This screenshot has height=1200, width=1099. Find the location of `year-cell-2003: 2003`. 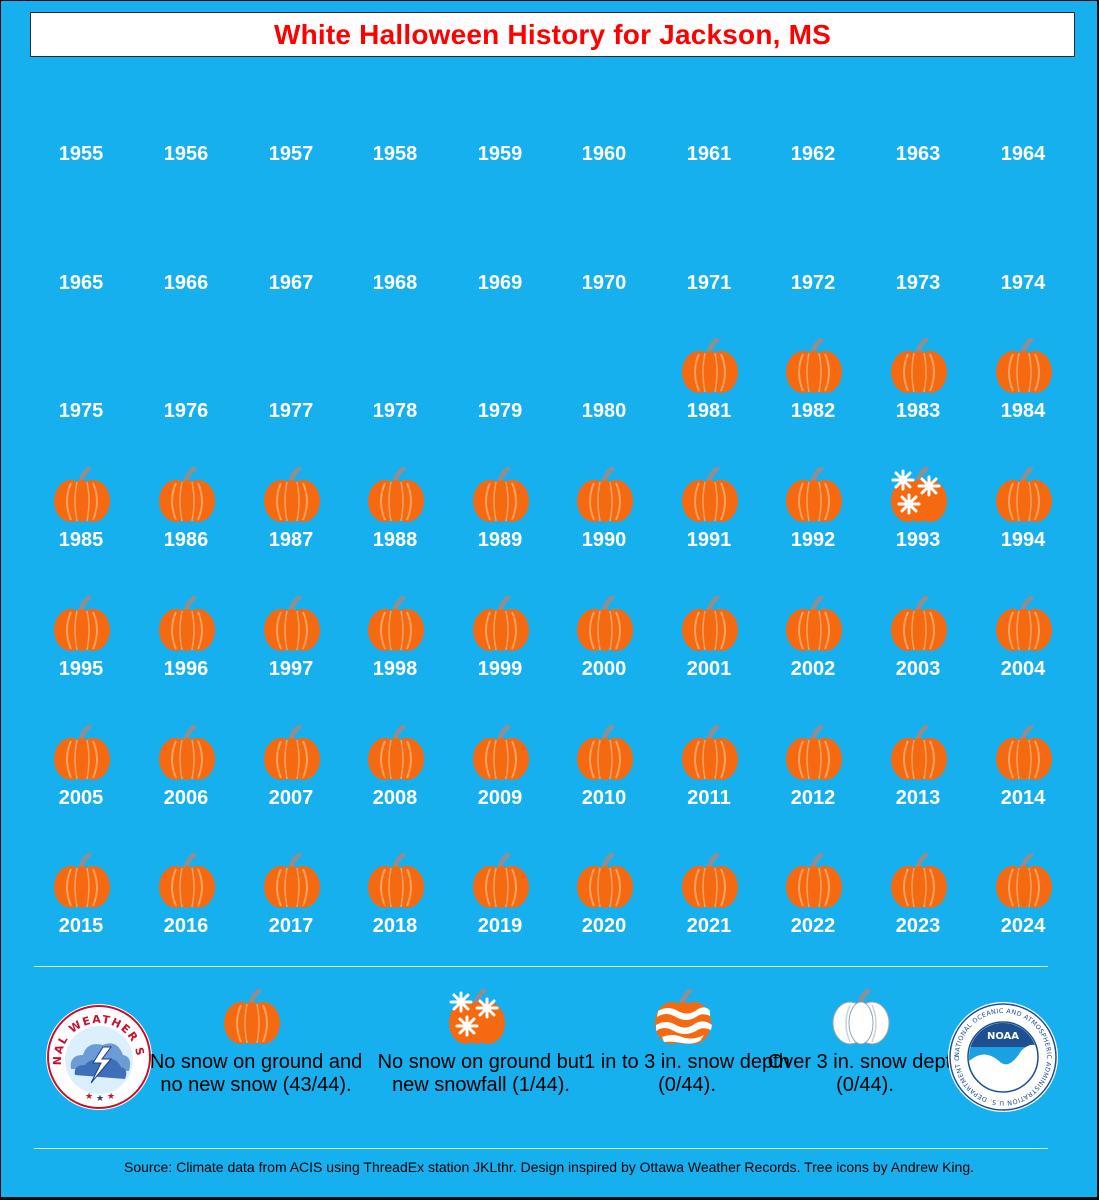

year-cell-2003: 2003 is located at coordinates (918, 655).